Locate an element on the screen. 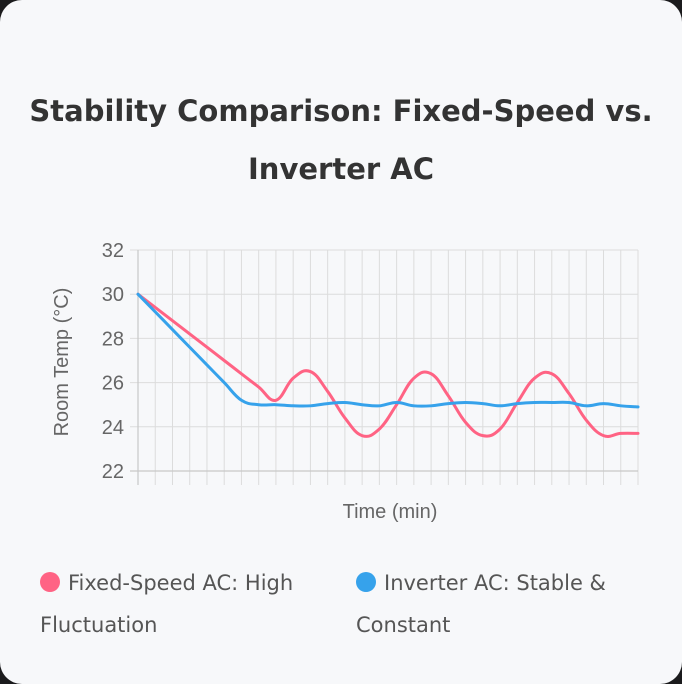  y-tick-label: 32 is located at coordinates (113, 251).